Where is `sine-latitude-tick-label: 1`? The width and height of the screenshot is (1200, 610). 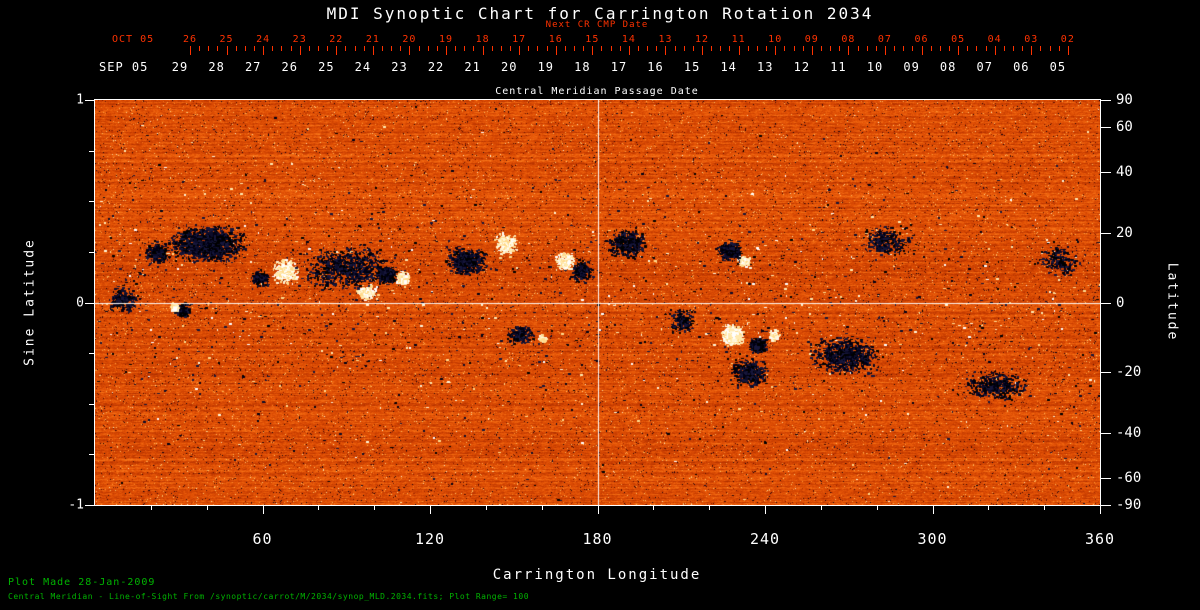 sine-latitude-tick-label: 1 is located at coordinates (80, 100).